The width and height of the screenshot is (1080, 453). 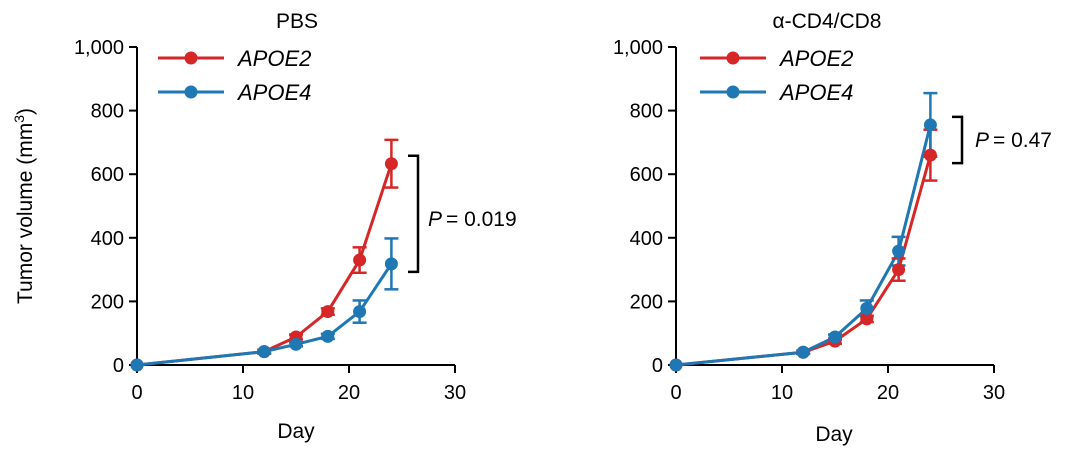 I want to click on chart-title: PBS, so click(x=297, y=21).